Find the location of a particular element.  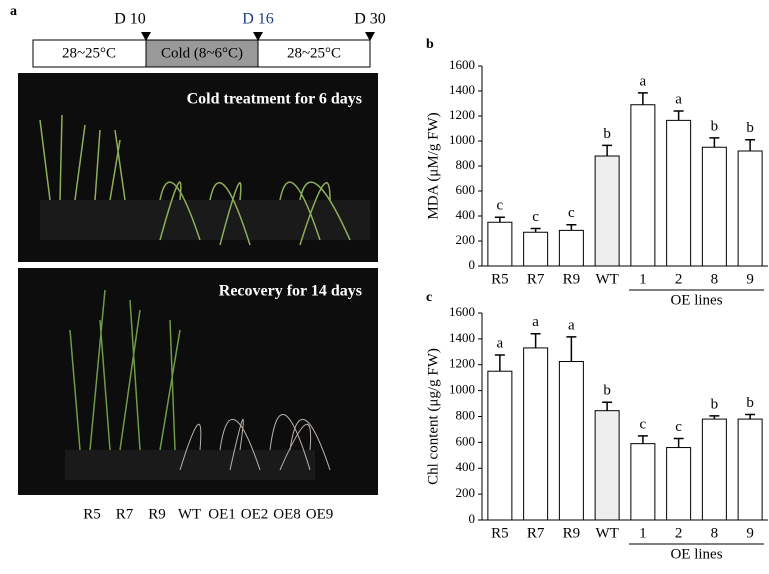

x-tick-label: R9 is located at coordinates (572, 533).